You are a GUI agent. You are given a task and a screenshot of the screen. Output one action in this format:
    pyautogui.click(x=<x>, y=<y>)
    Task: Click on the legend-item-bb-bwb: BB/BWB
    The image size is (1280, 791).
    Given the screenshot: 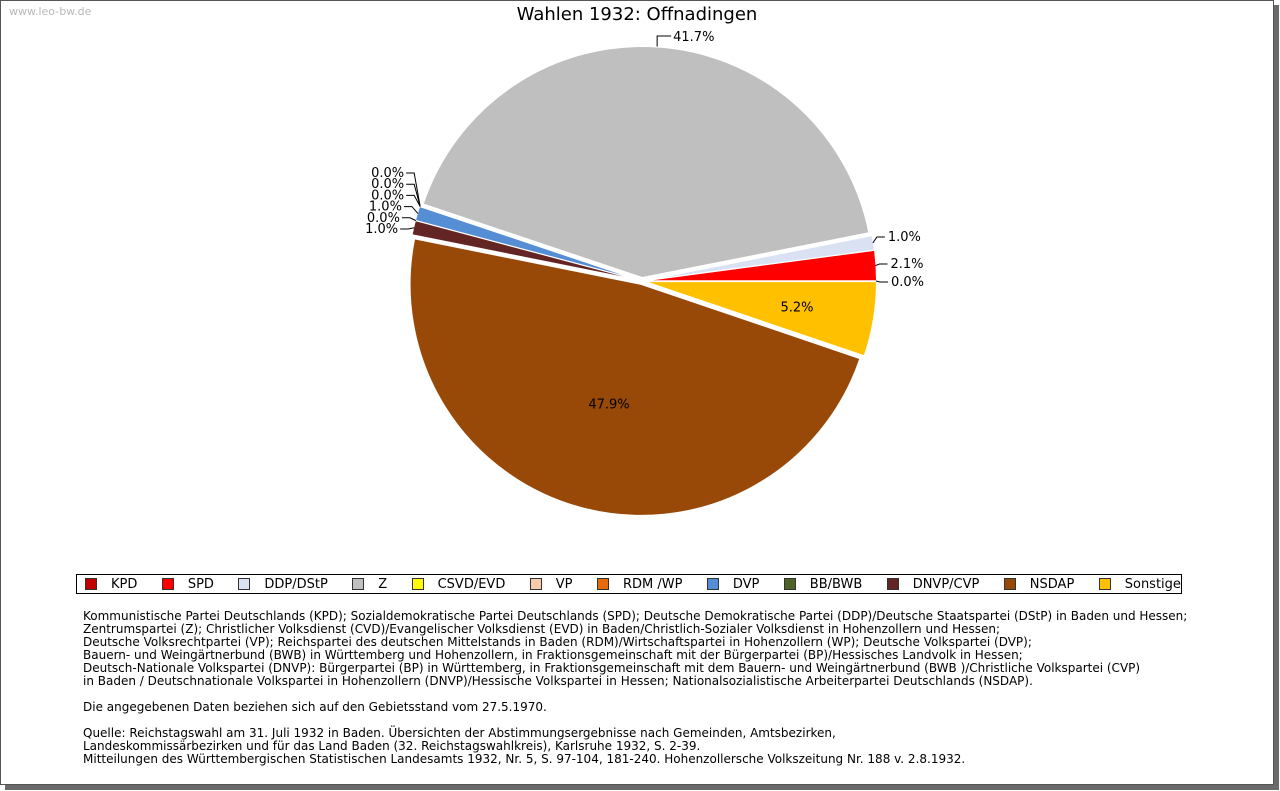 What is the action you would take?
    pyautogui.click(x=823, y=584)
    